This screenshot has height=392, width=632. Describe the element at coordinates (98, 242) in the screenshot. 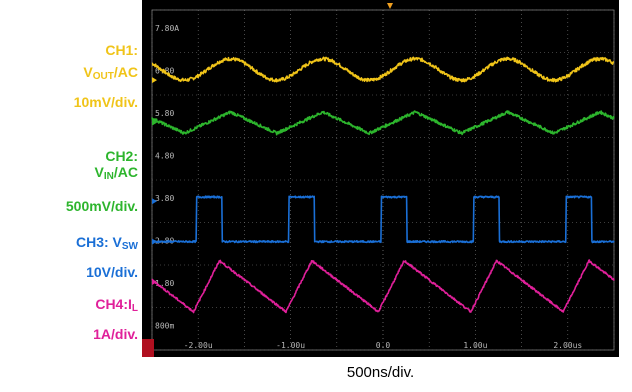

I see `ch3-label-text: CH3: V` at that location.